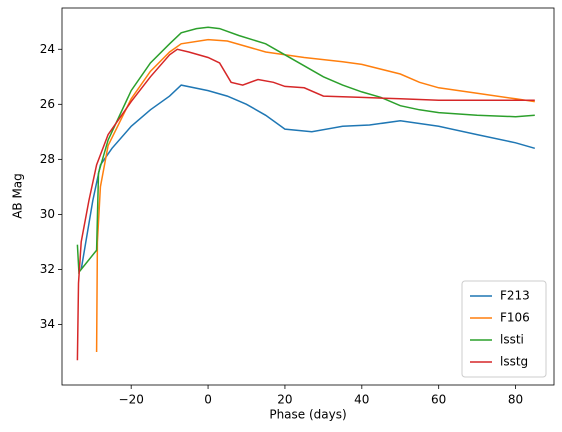  I want to click on y-tick-label: 26, so click(47, 104).